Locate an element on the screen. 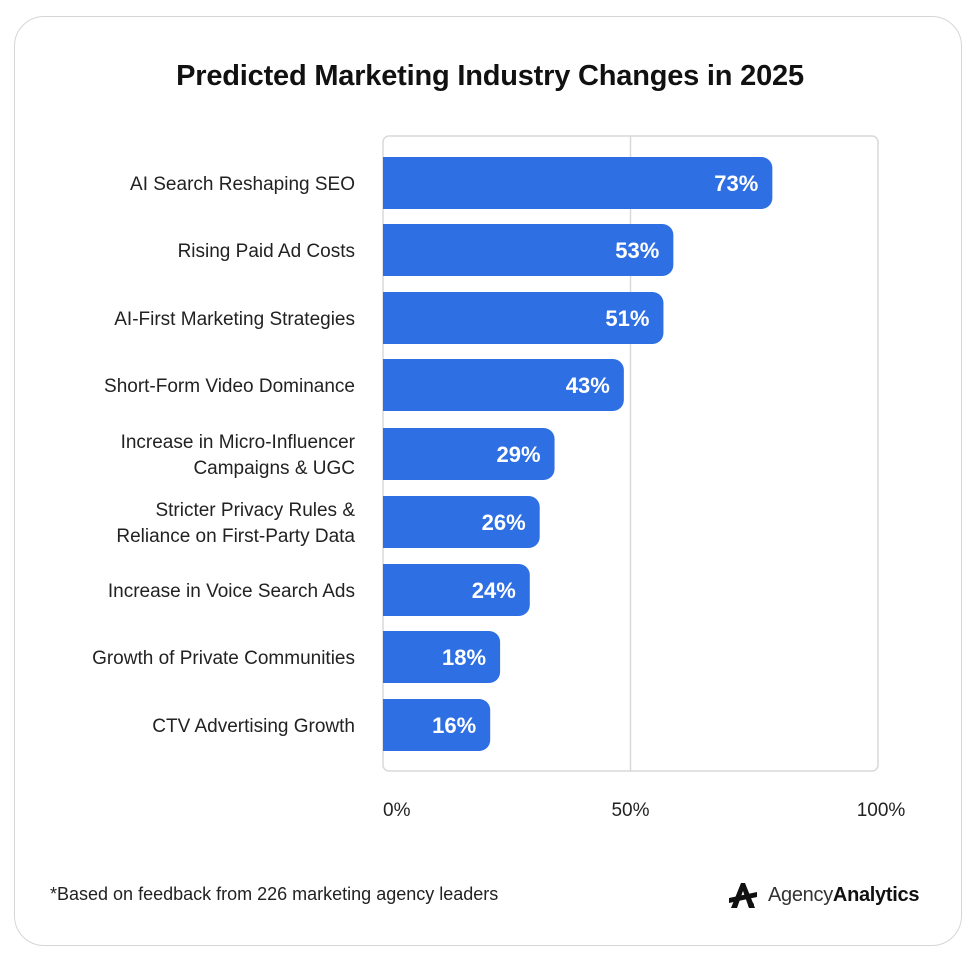 The height and width of the screenshot is (962, 980). category-label-7: Growth of Private Communities is located at coordinates (223, 658).